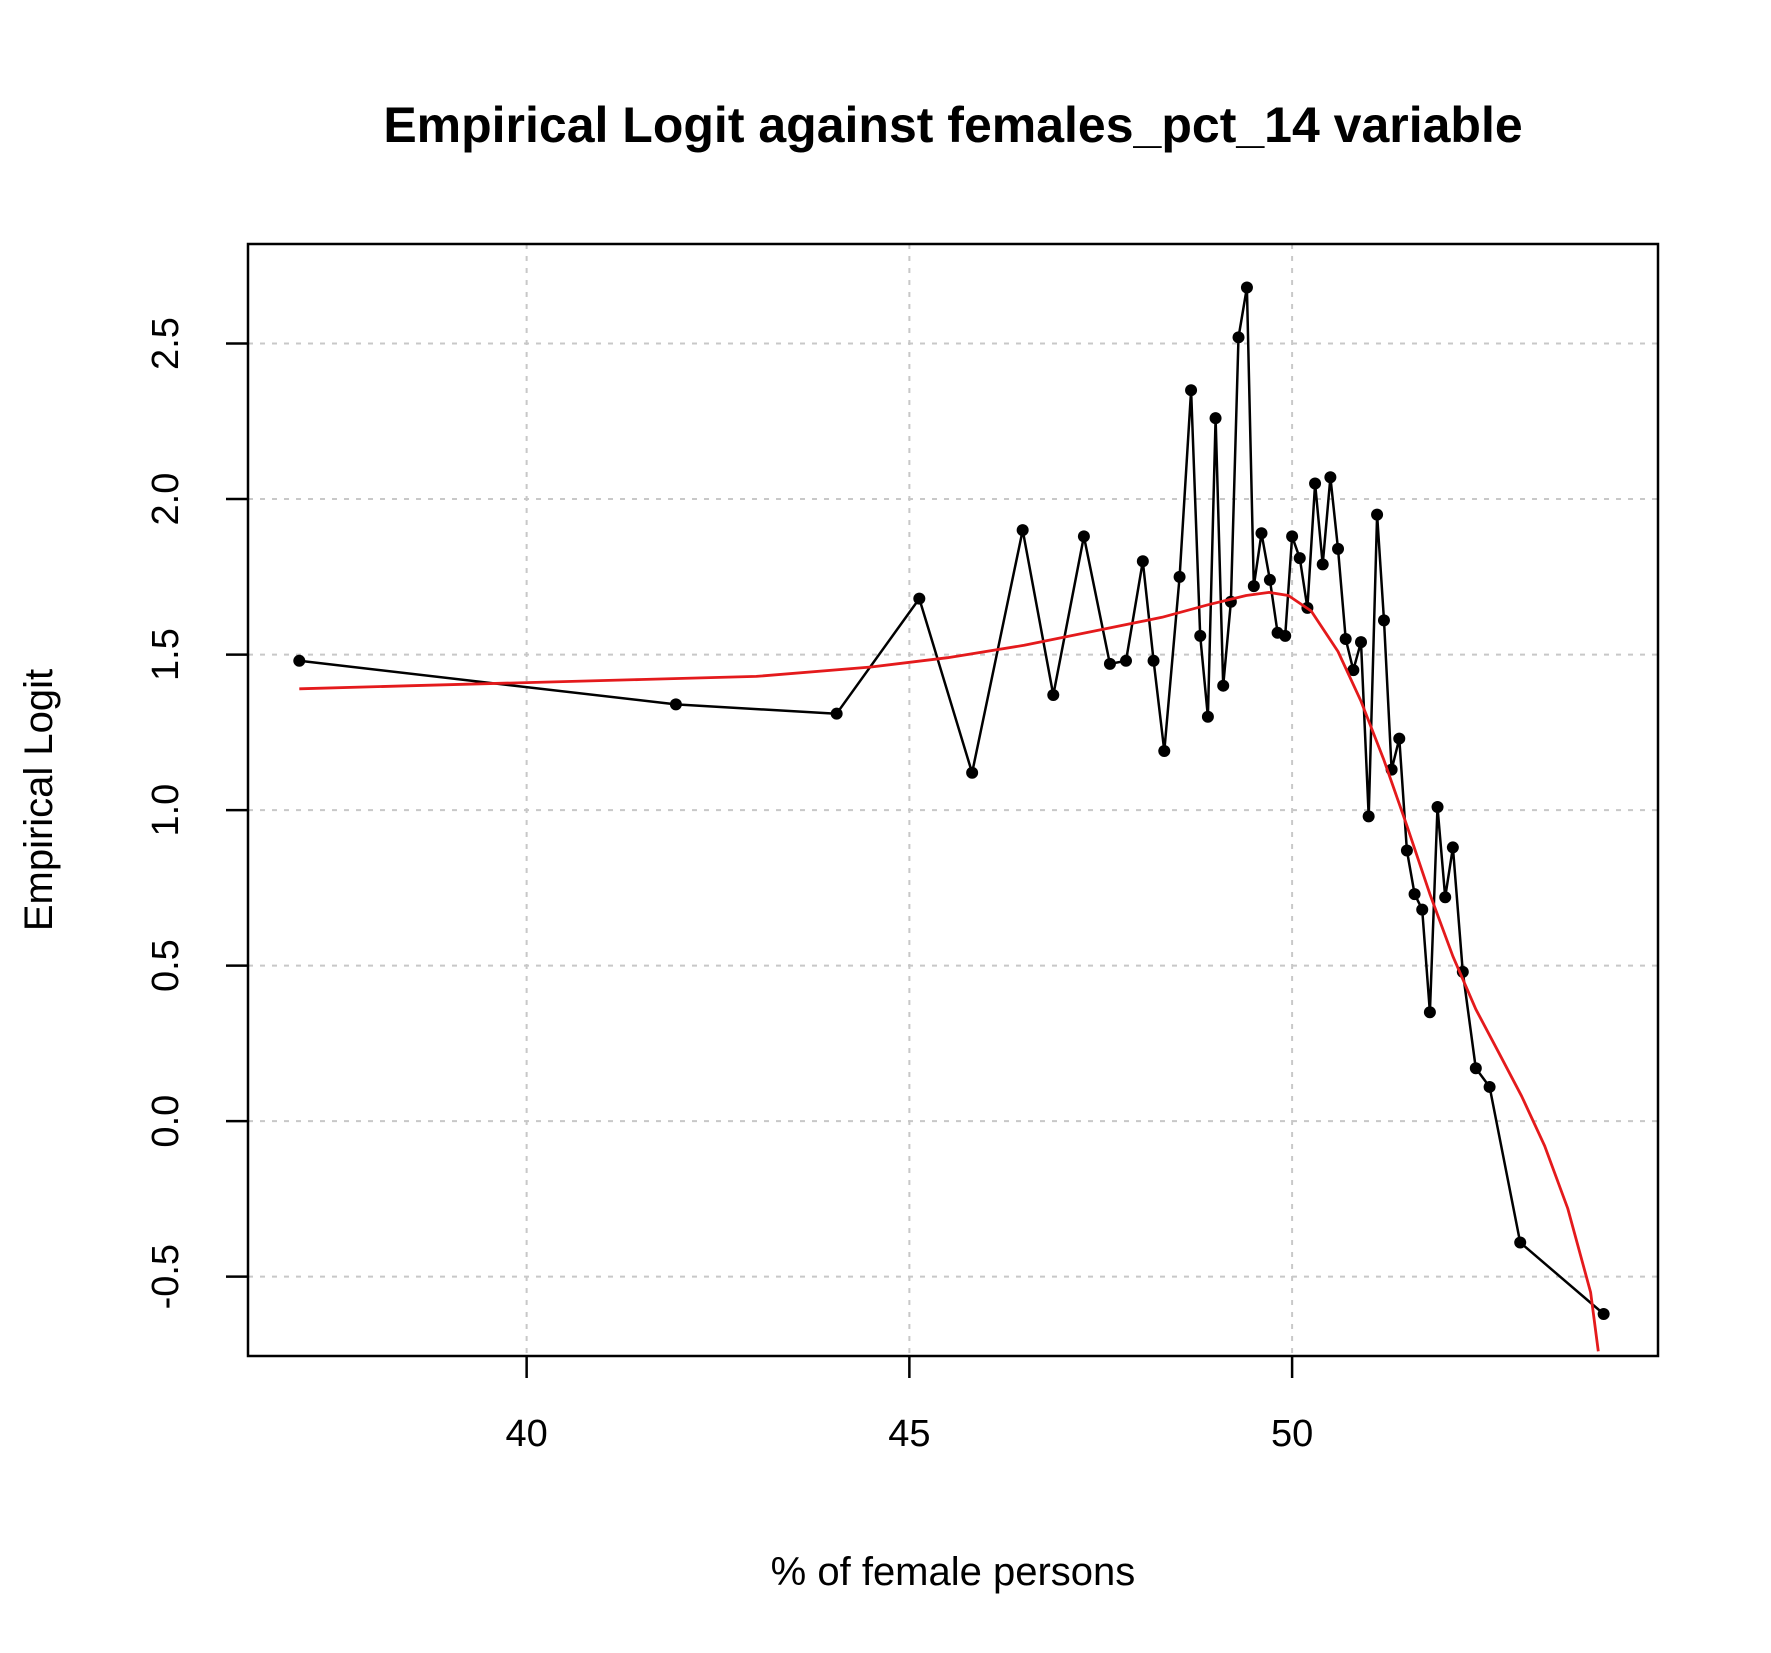  What do you see at coordinates (166, 654) in the screenshot?
I see `y-tick-label: 1.5` at bounding box center [166, 654].